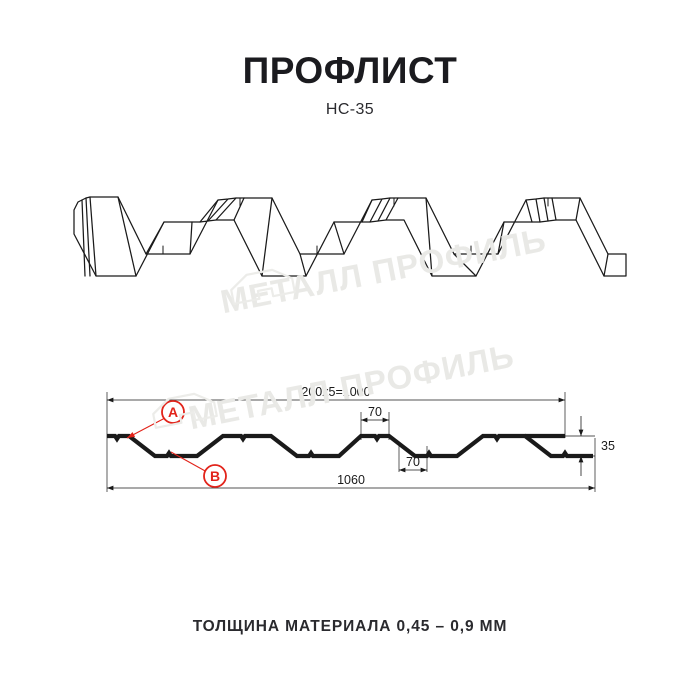 The image size is (700, 700). I want to click on dimension-crest-width-label: 70, so click(375, 412).